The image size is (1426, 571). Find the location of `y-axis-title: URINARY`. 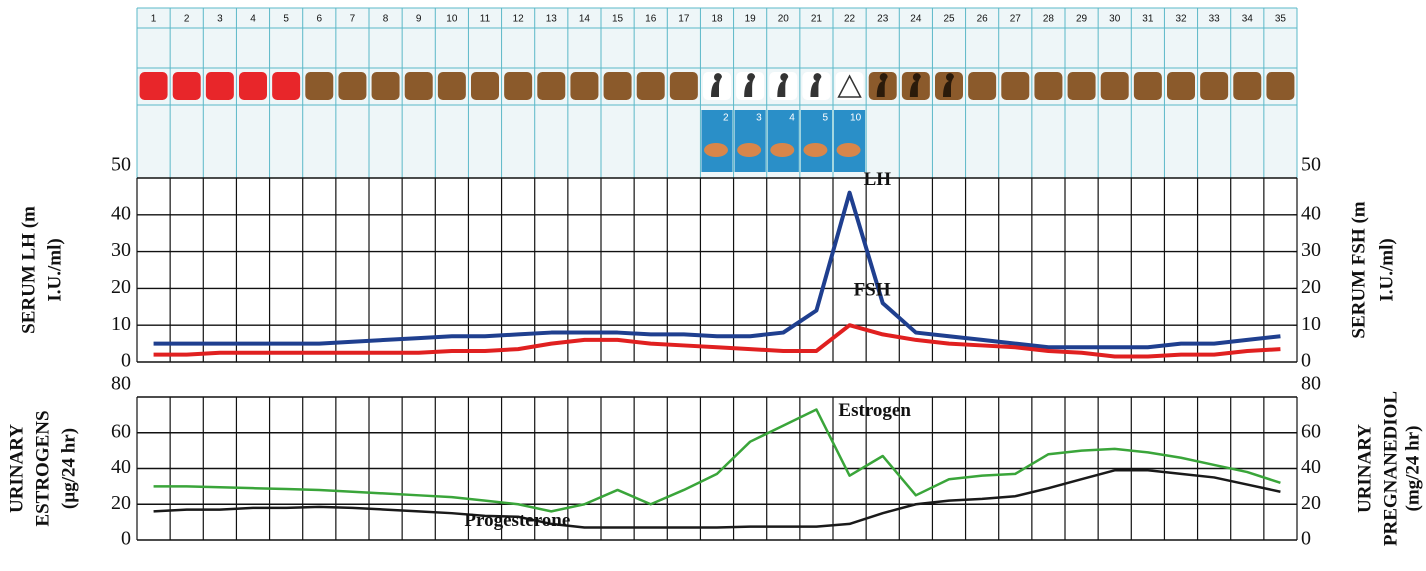

y-axis-title: URINARY is located at coordinates (16, 468).